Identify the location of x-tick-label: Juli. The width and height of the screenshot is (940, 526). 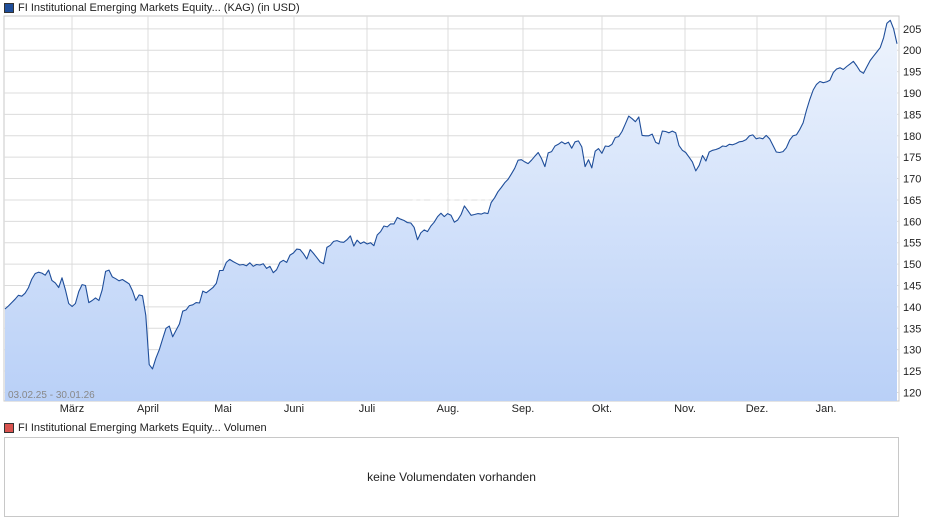
(367, 409).